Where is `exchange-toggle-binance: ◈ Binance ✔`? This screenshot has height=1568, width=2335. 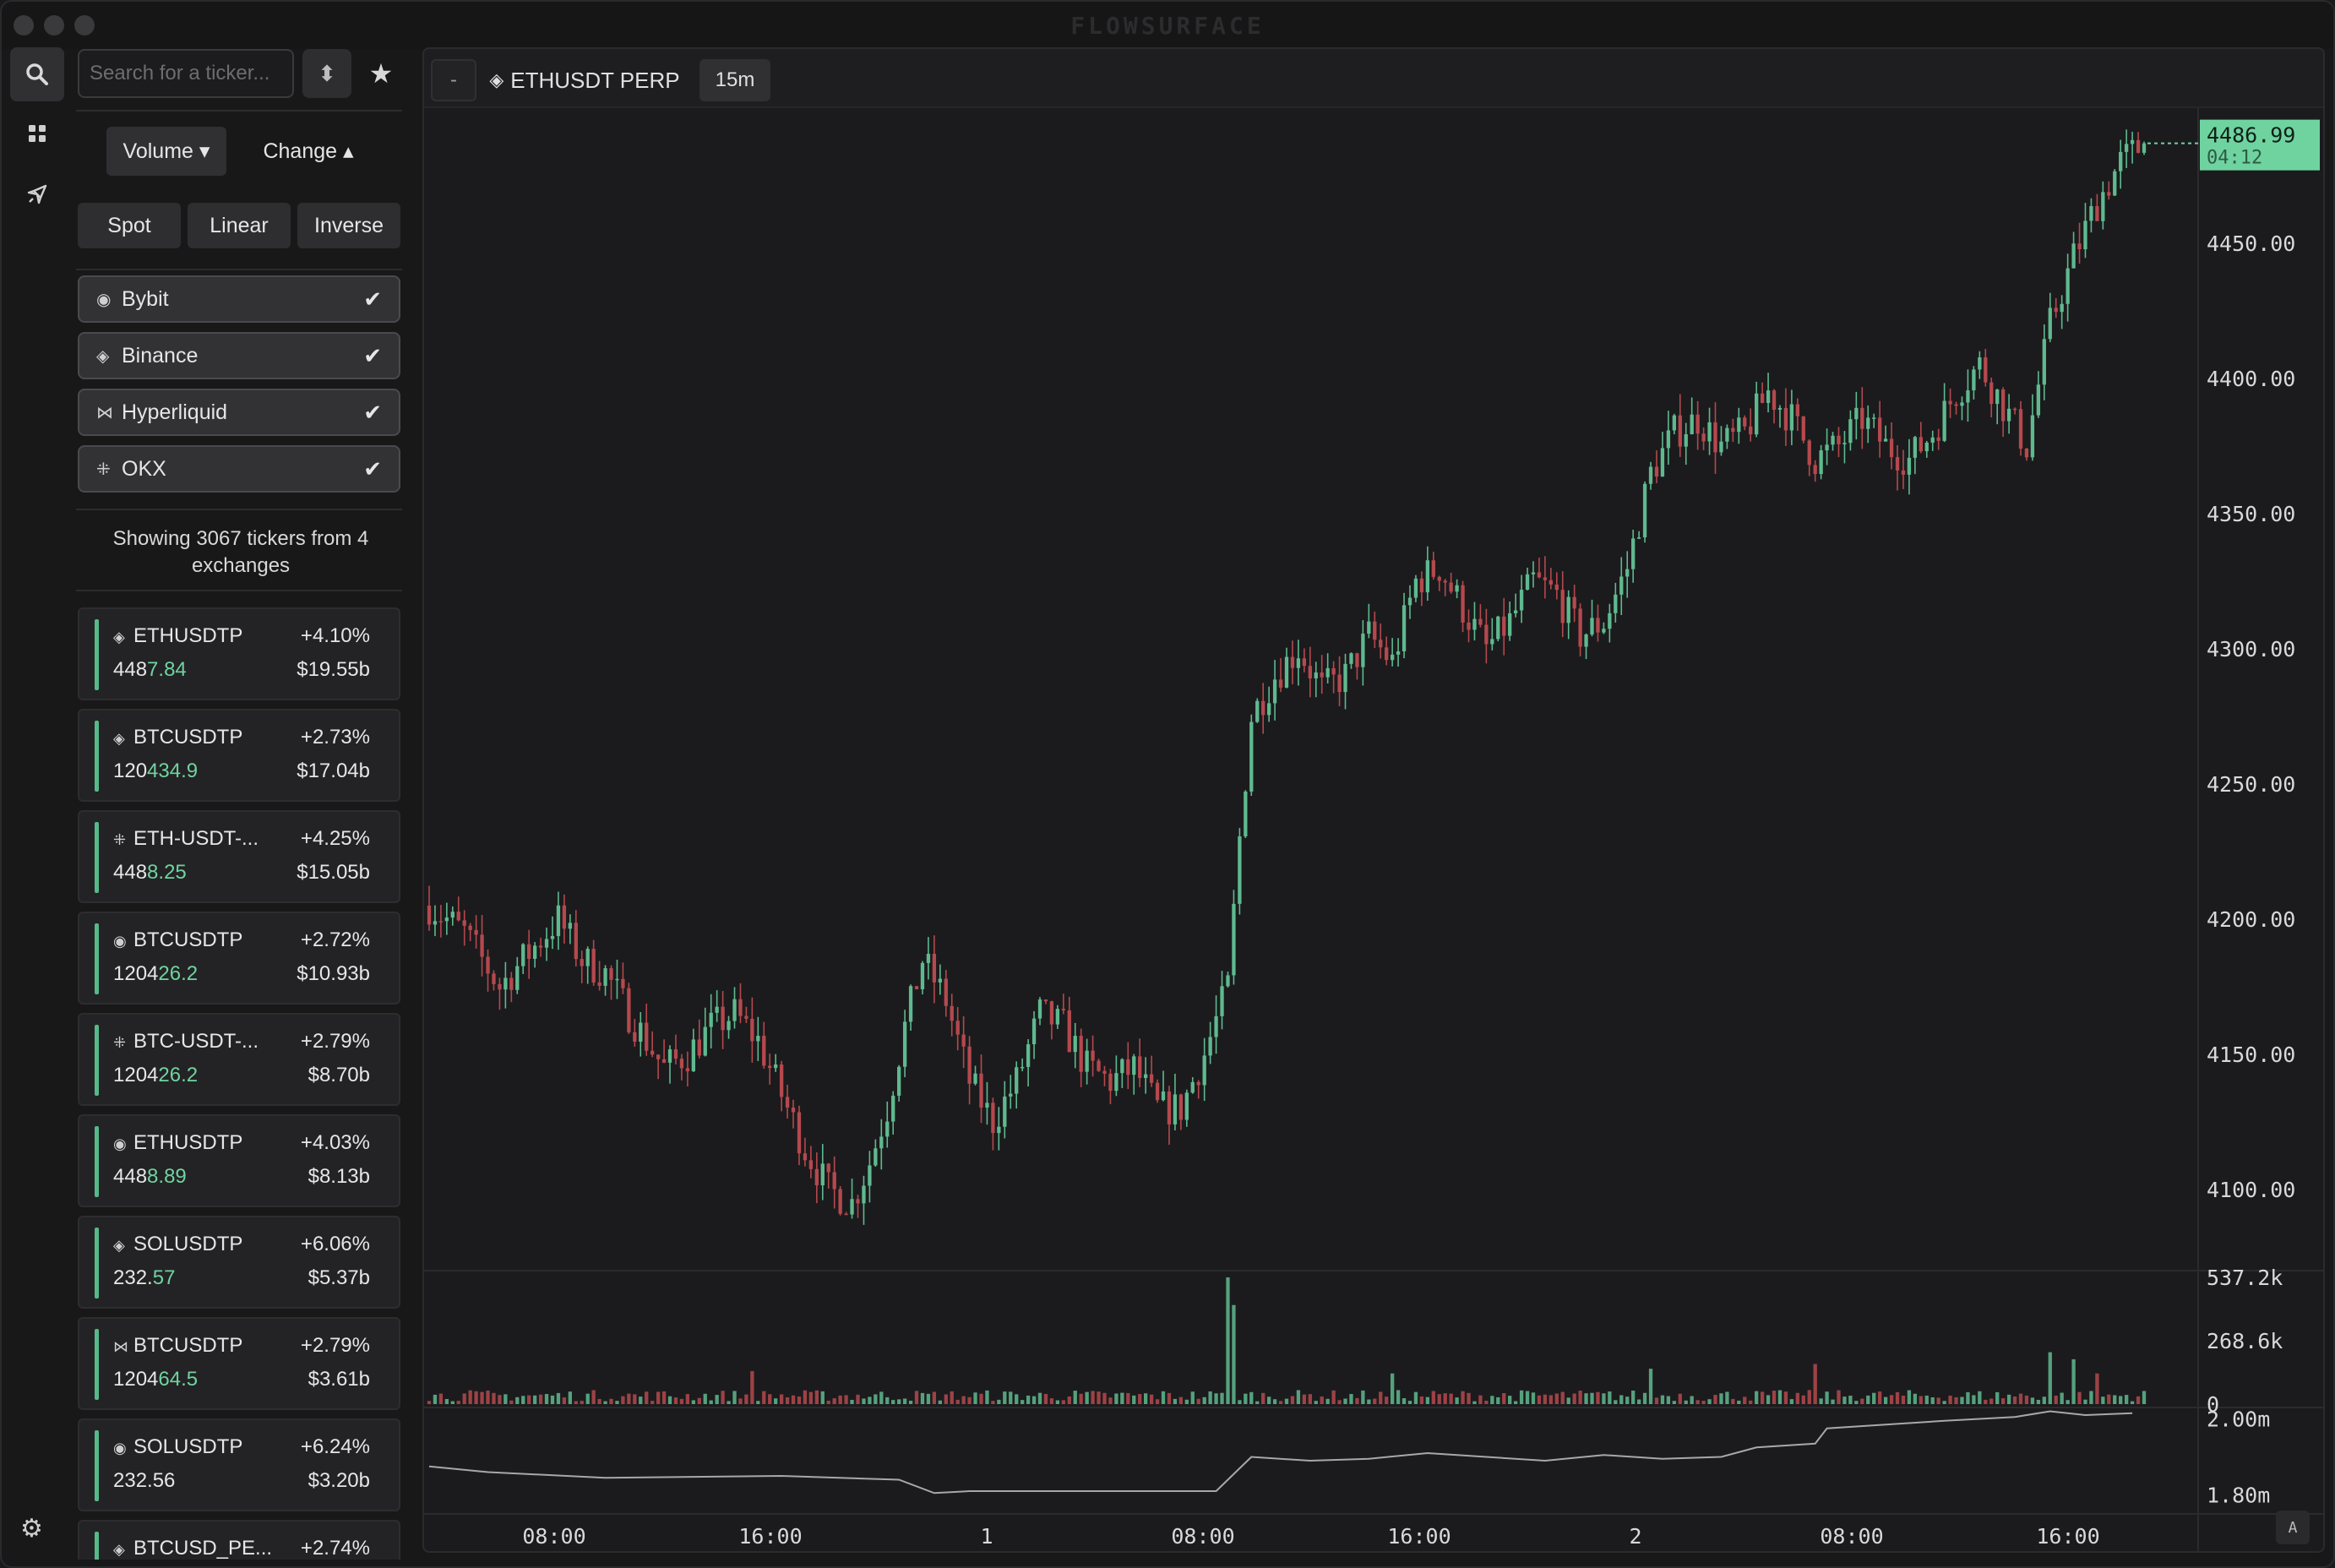 exchange-toggle-binance: ◈ Binance ✔ is located at coordinates (239, 355).